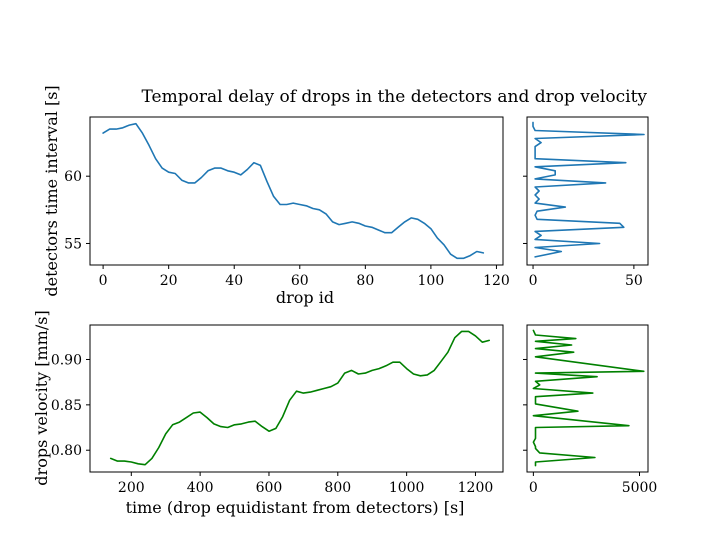  I want to click on delay-x-tick-label: 80, so click(365, 281).